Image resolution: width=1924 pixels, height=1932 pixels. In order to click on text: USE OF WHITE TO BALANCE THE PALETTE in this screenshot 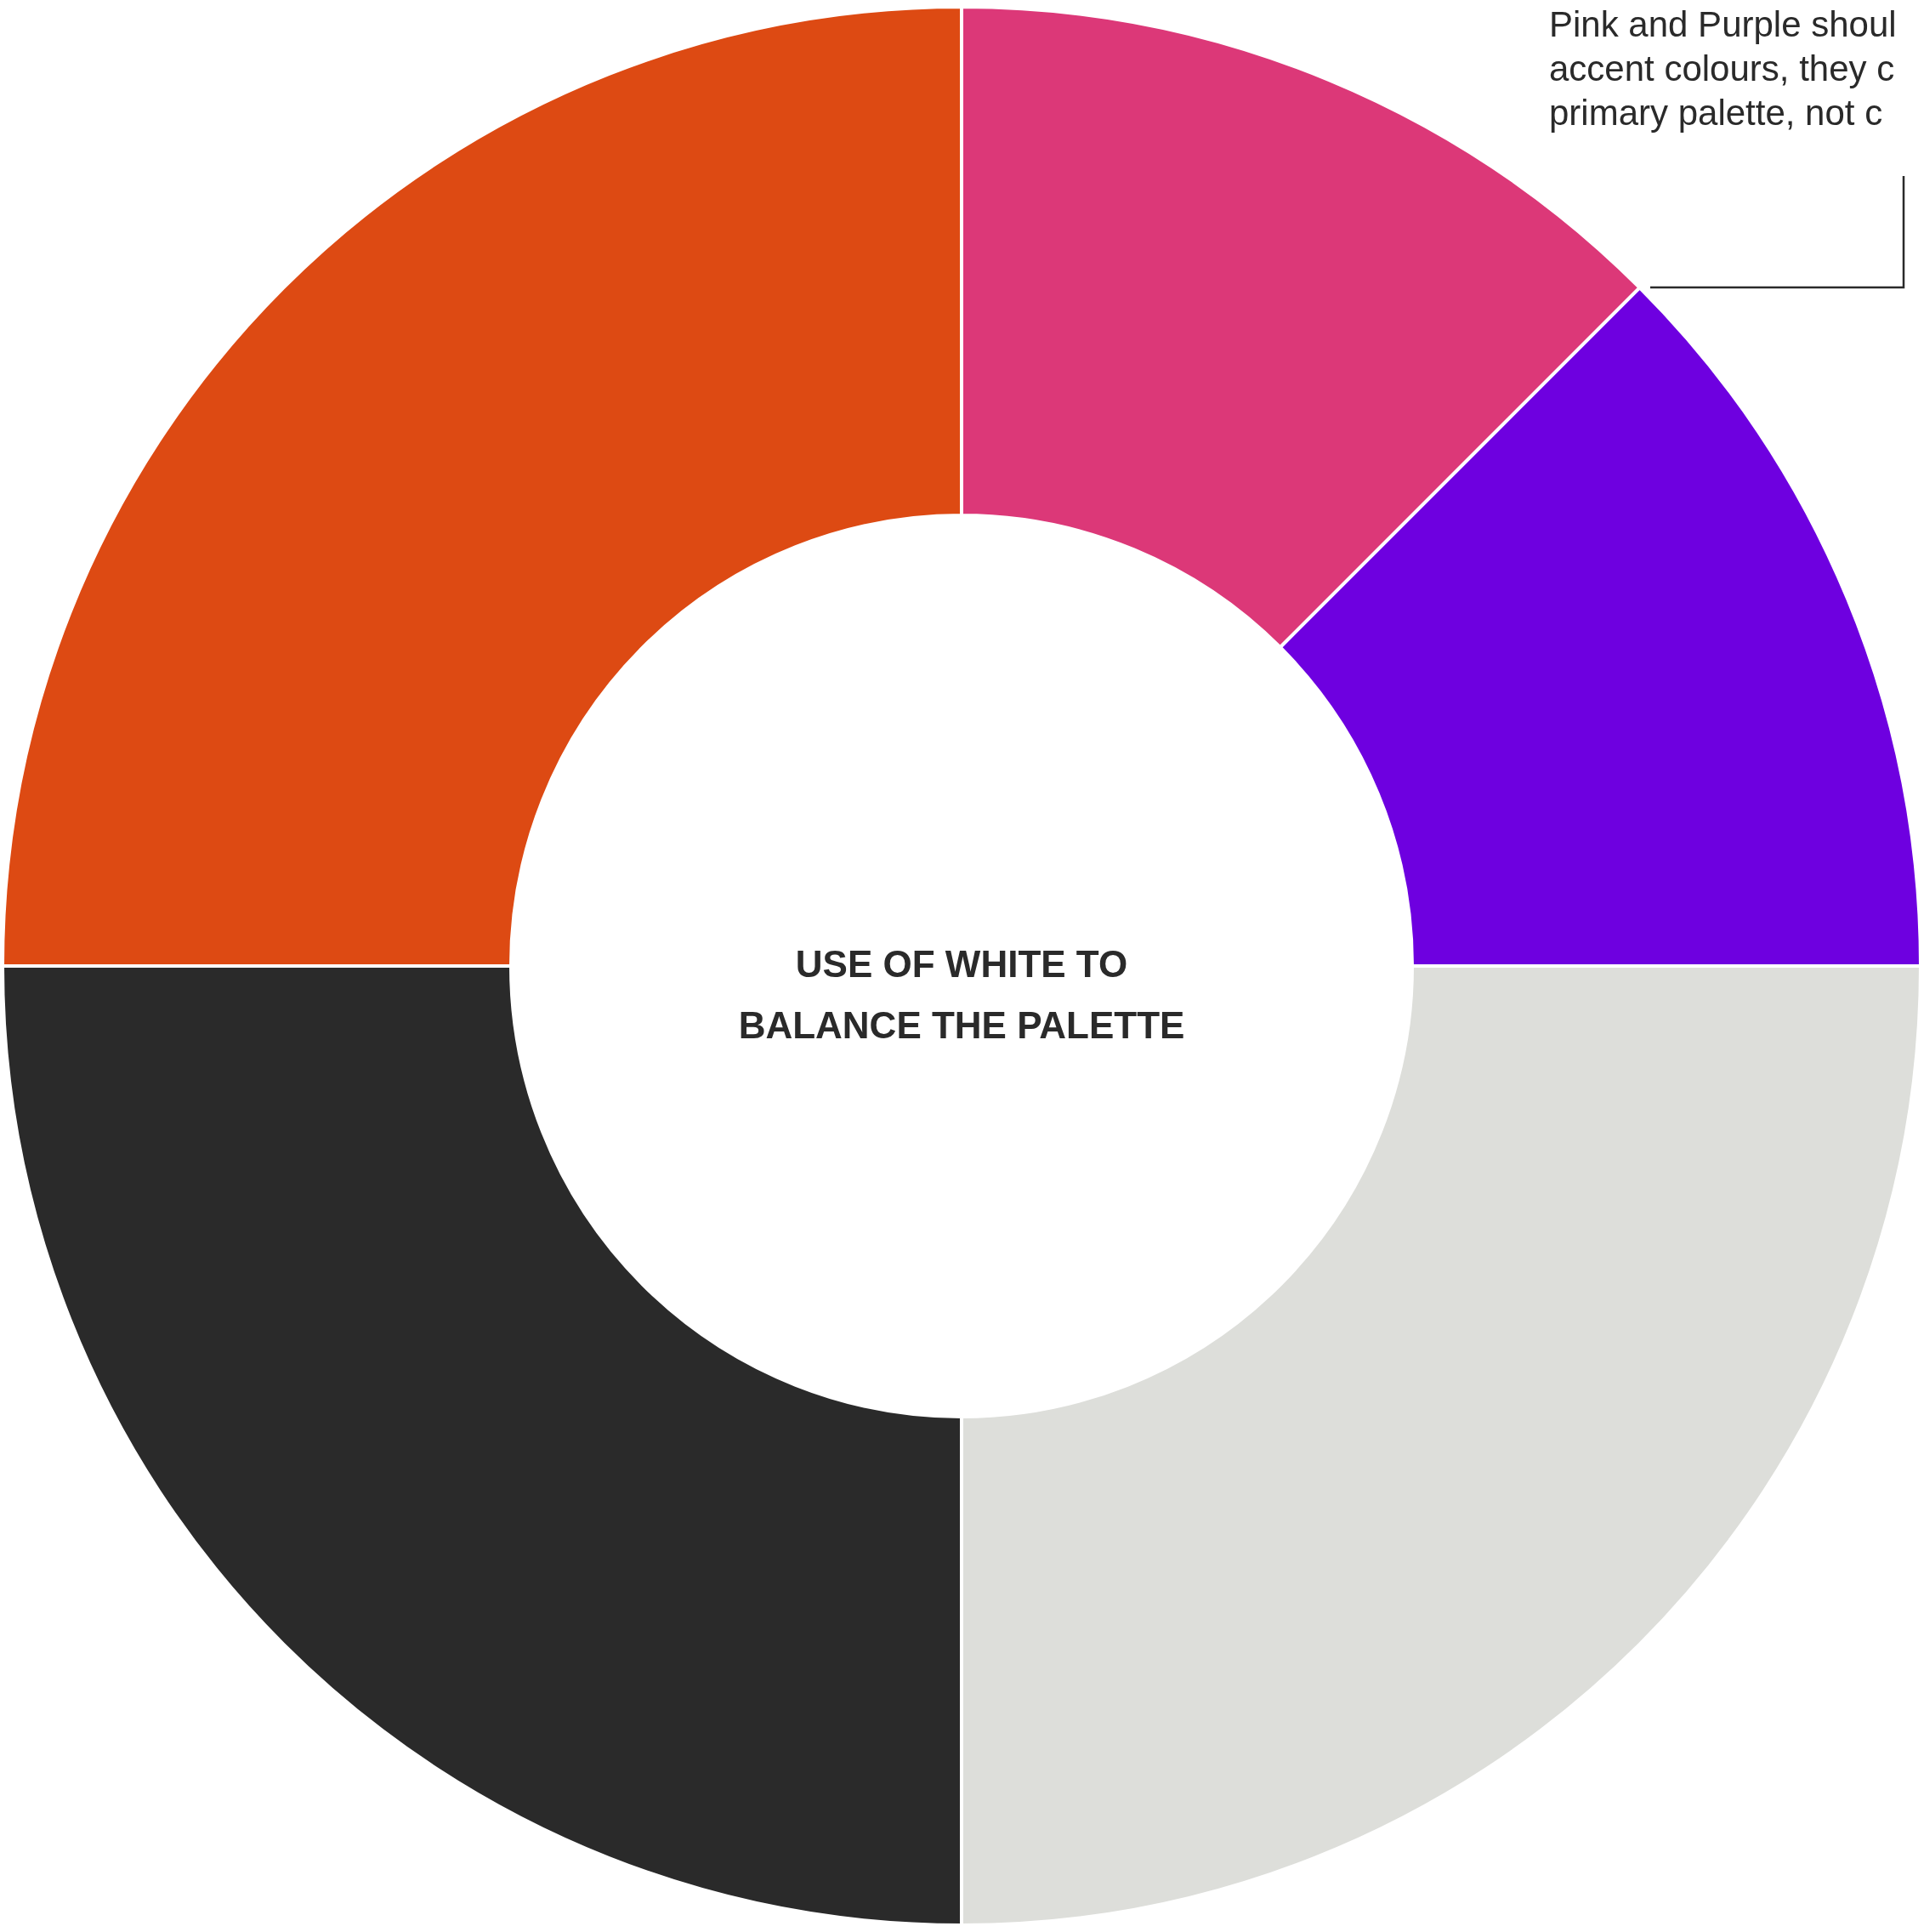, I will do `click(961, 994)`.